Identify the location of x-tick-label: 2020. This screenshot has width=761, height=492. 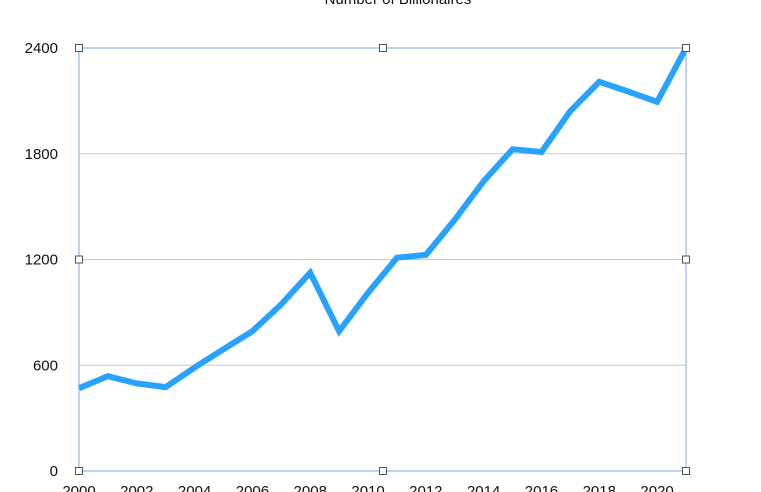
(656, 487).